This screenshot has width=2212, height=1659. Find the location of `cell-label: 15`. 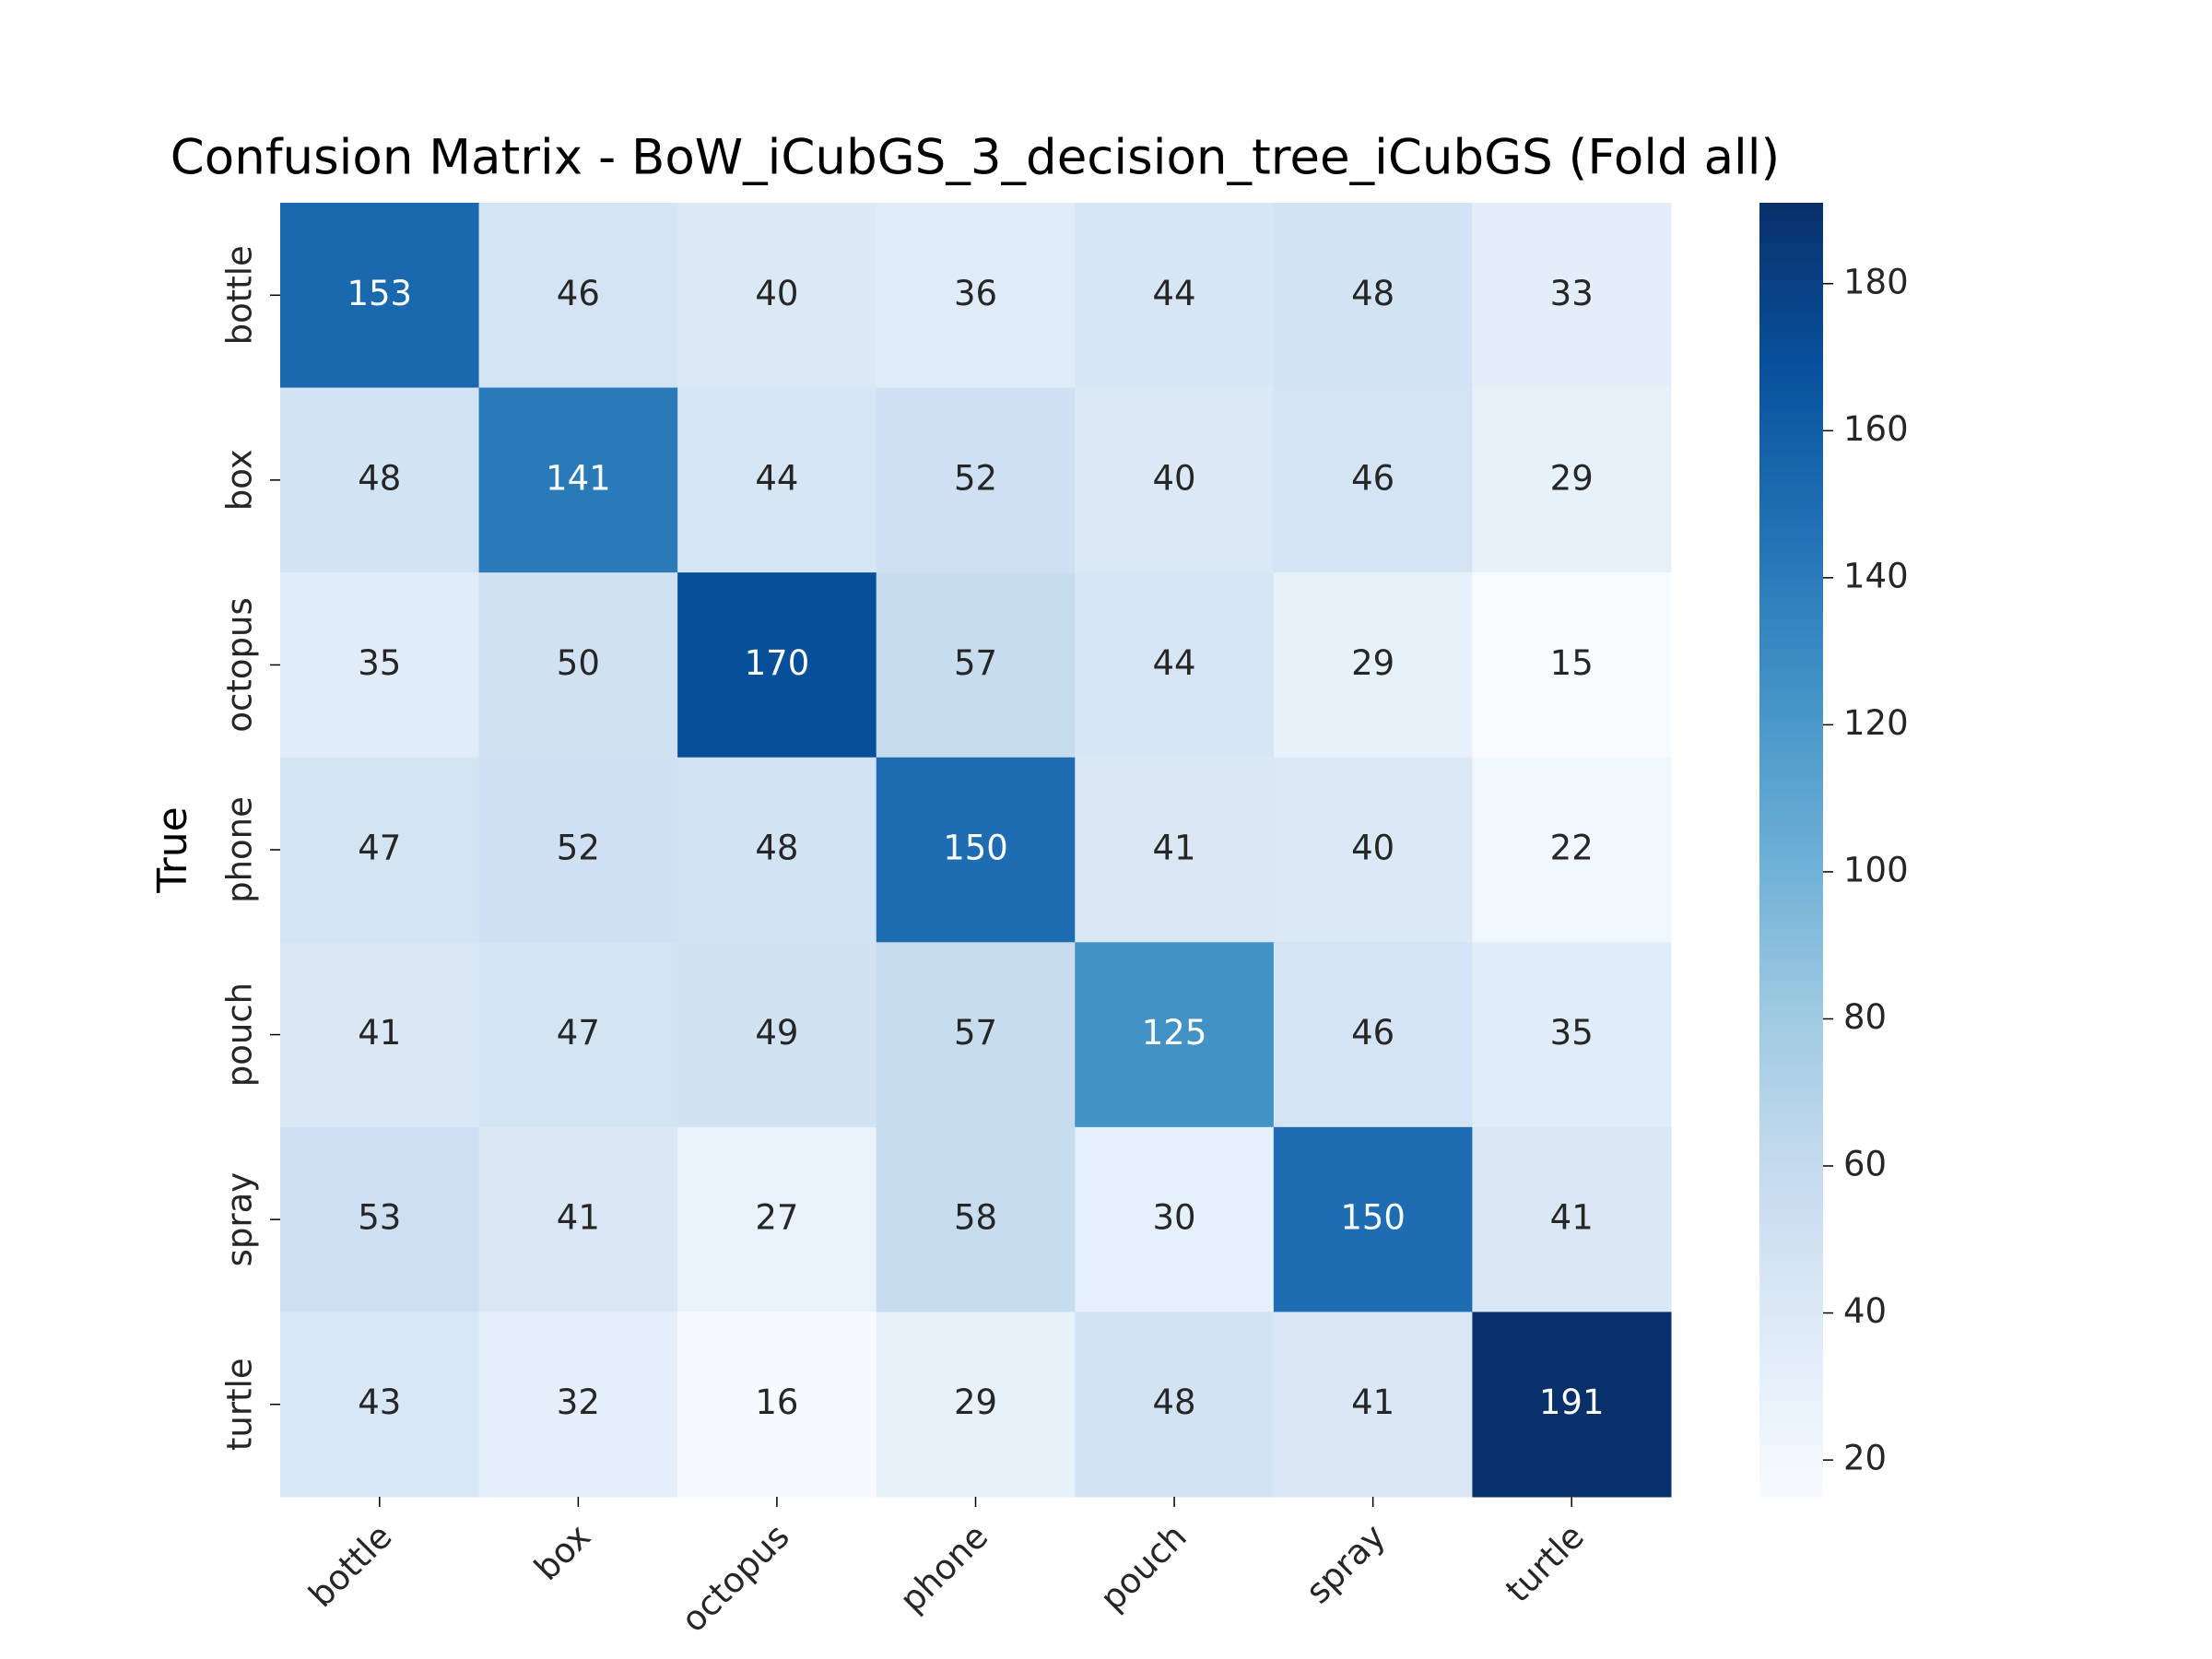

cell-label: 15 is located at coordinates (1572, 663).